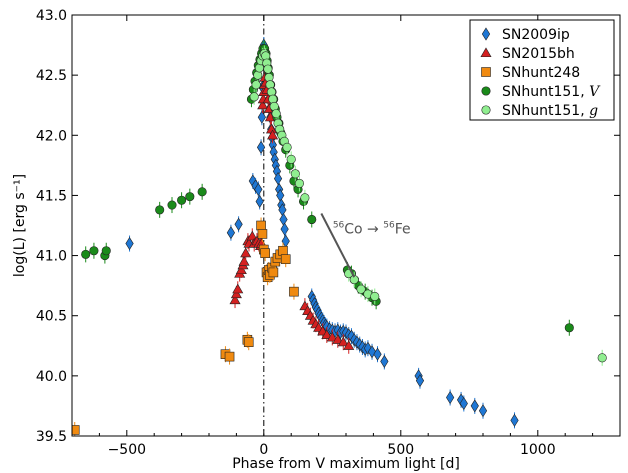  What do you see at coordinates (51, 257) in the screenshot?
I see `y-tick-label: 41.0` at bounding box center [51, 257].